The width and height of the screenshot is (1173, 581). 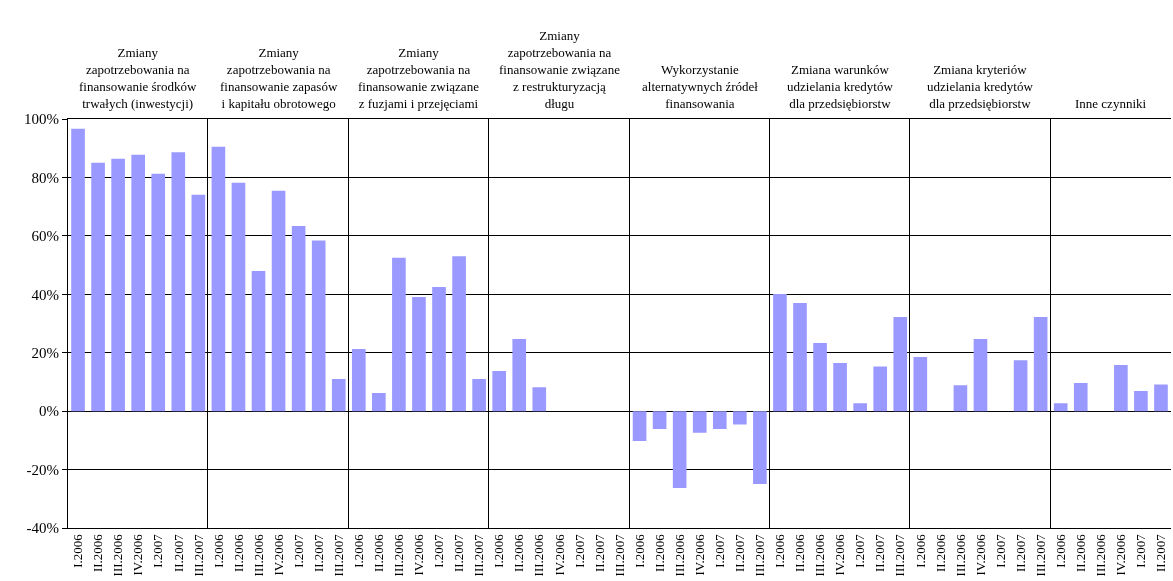 What do you see at coordinates (980, 86) in the screenshot?
I see `chart-title: Zmiana kryteriów udzielania kredytów dla przedsiębiorstw` at bounding box center [980, 86].